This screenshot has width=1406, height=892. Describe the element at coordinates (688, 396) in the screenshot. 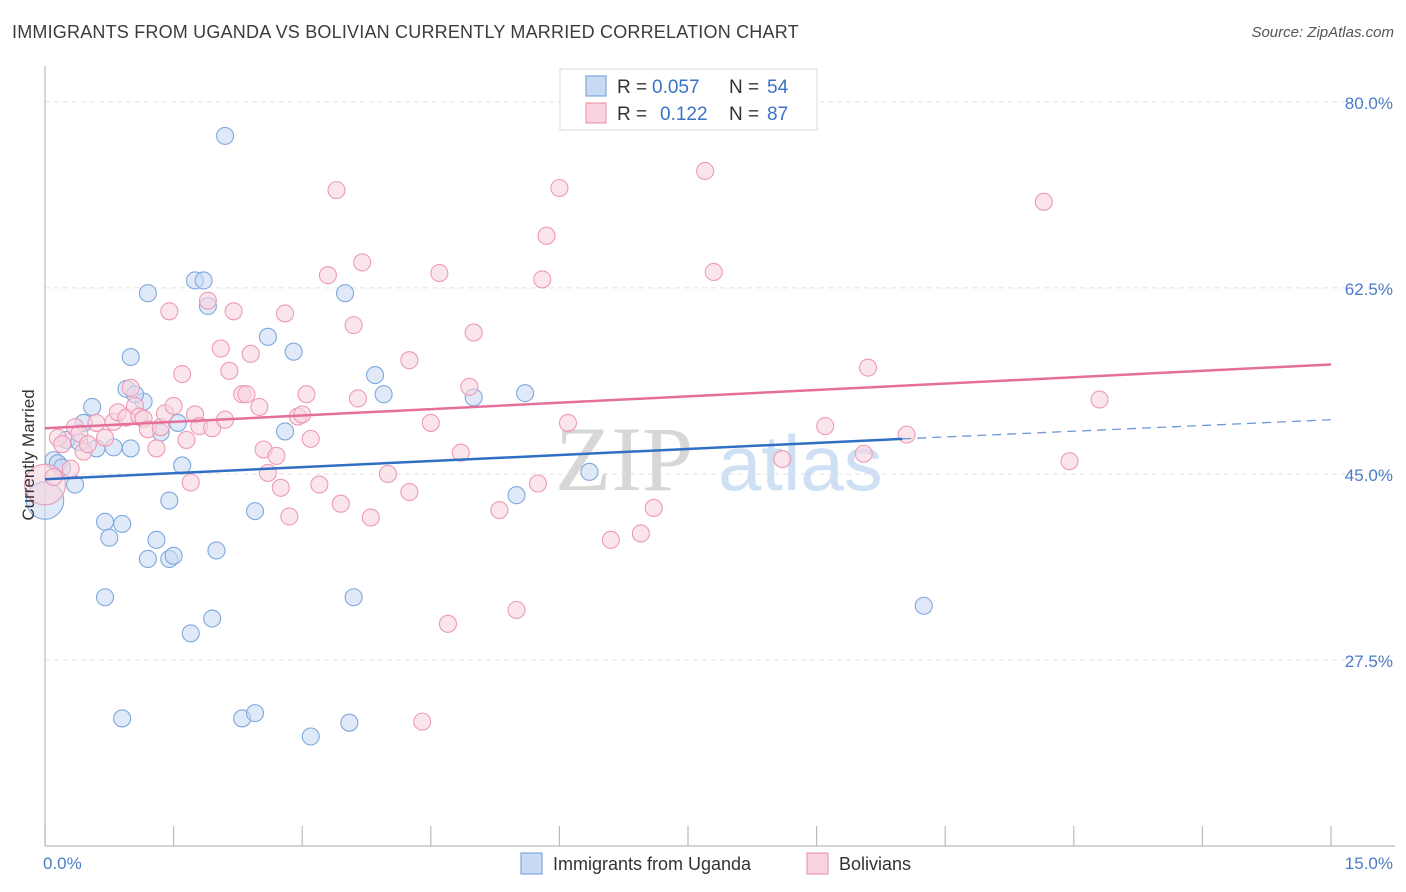

I see `trend-line-bolivians` at that location.